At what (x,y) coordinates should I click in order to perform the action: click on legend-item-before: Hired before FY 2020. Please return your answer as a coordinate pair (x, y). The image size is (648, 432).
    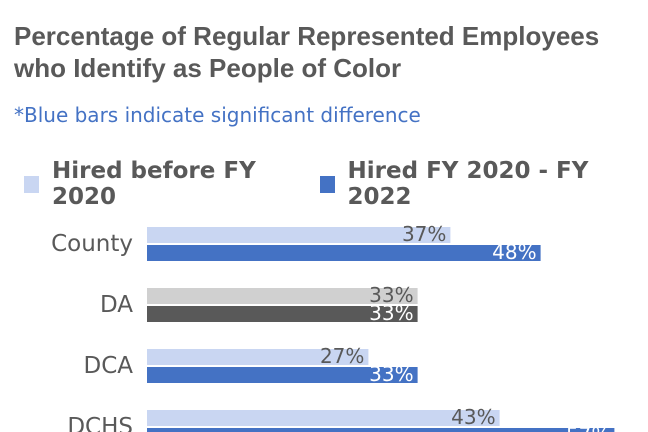
    Looking at the image, I should click on (160, 184).